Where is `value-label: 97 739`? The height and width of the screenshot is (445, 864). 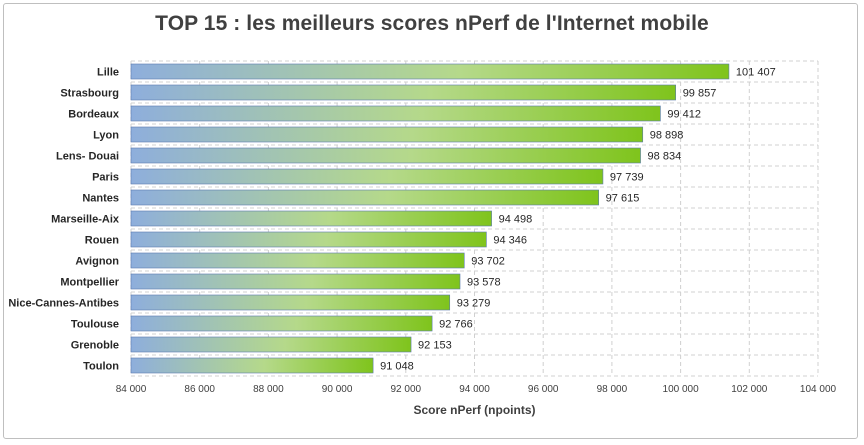 value-label: 97 739 is located at coordinates (627, 178).